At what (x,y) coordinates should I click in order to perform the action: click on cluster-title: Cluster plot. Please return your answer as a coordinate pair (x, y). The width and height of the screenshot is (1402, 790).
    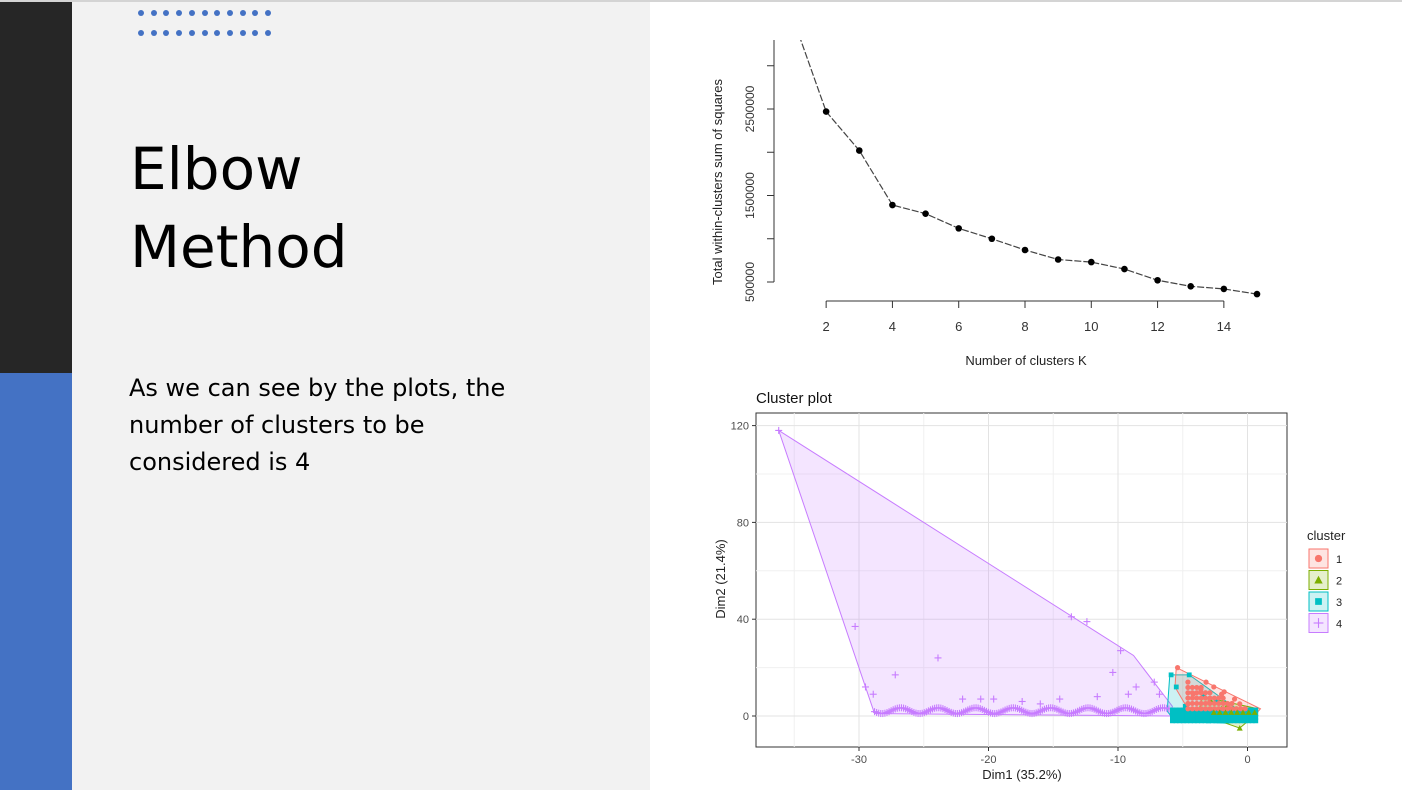
    Looking at the image, I should click on (794, 398).